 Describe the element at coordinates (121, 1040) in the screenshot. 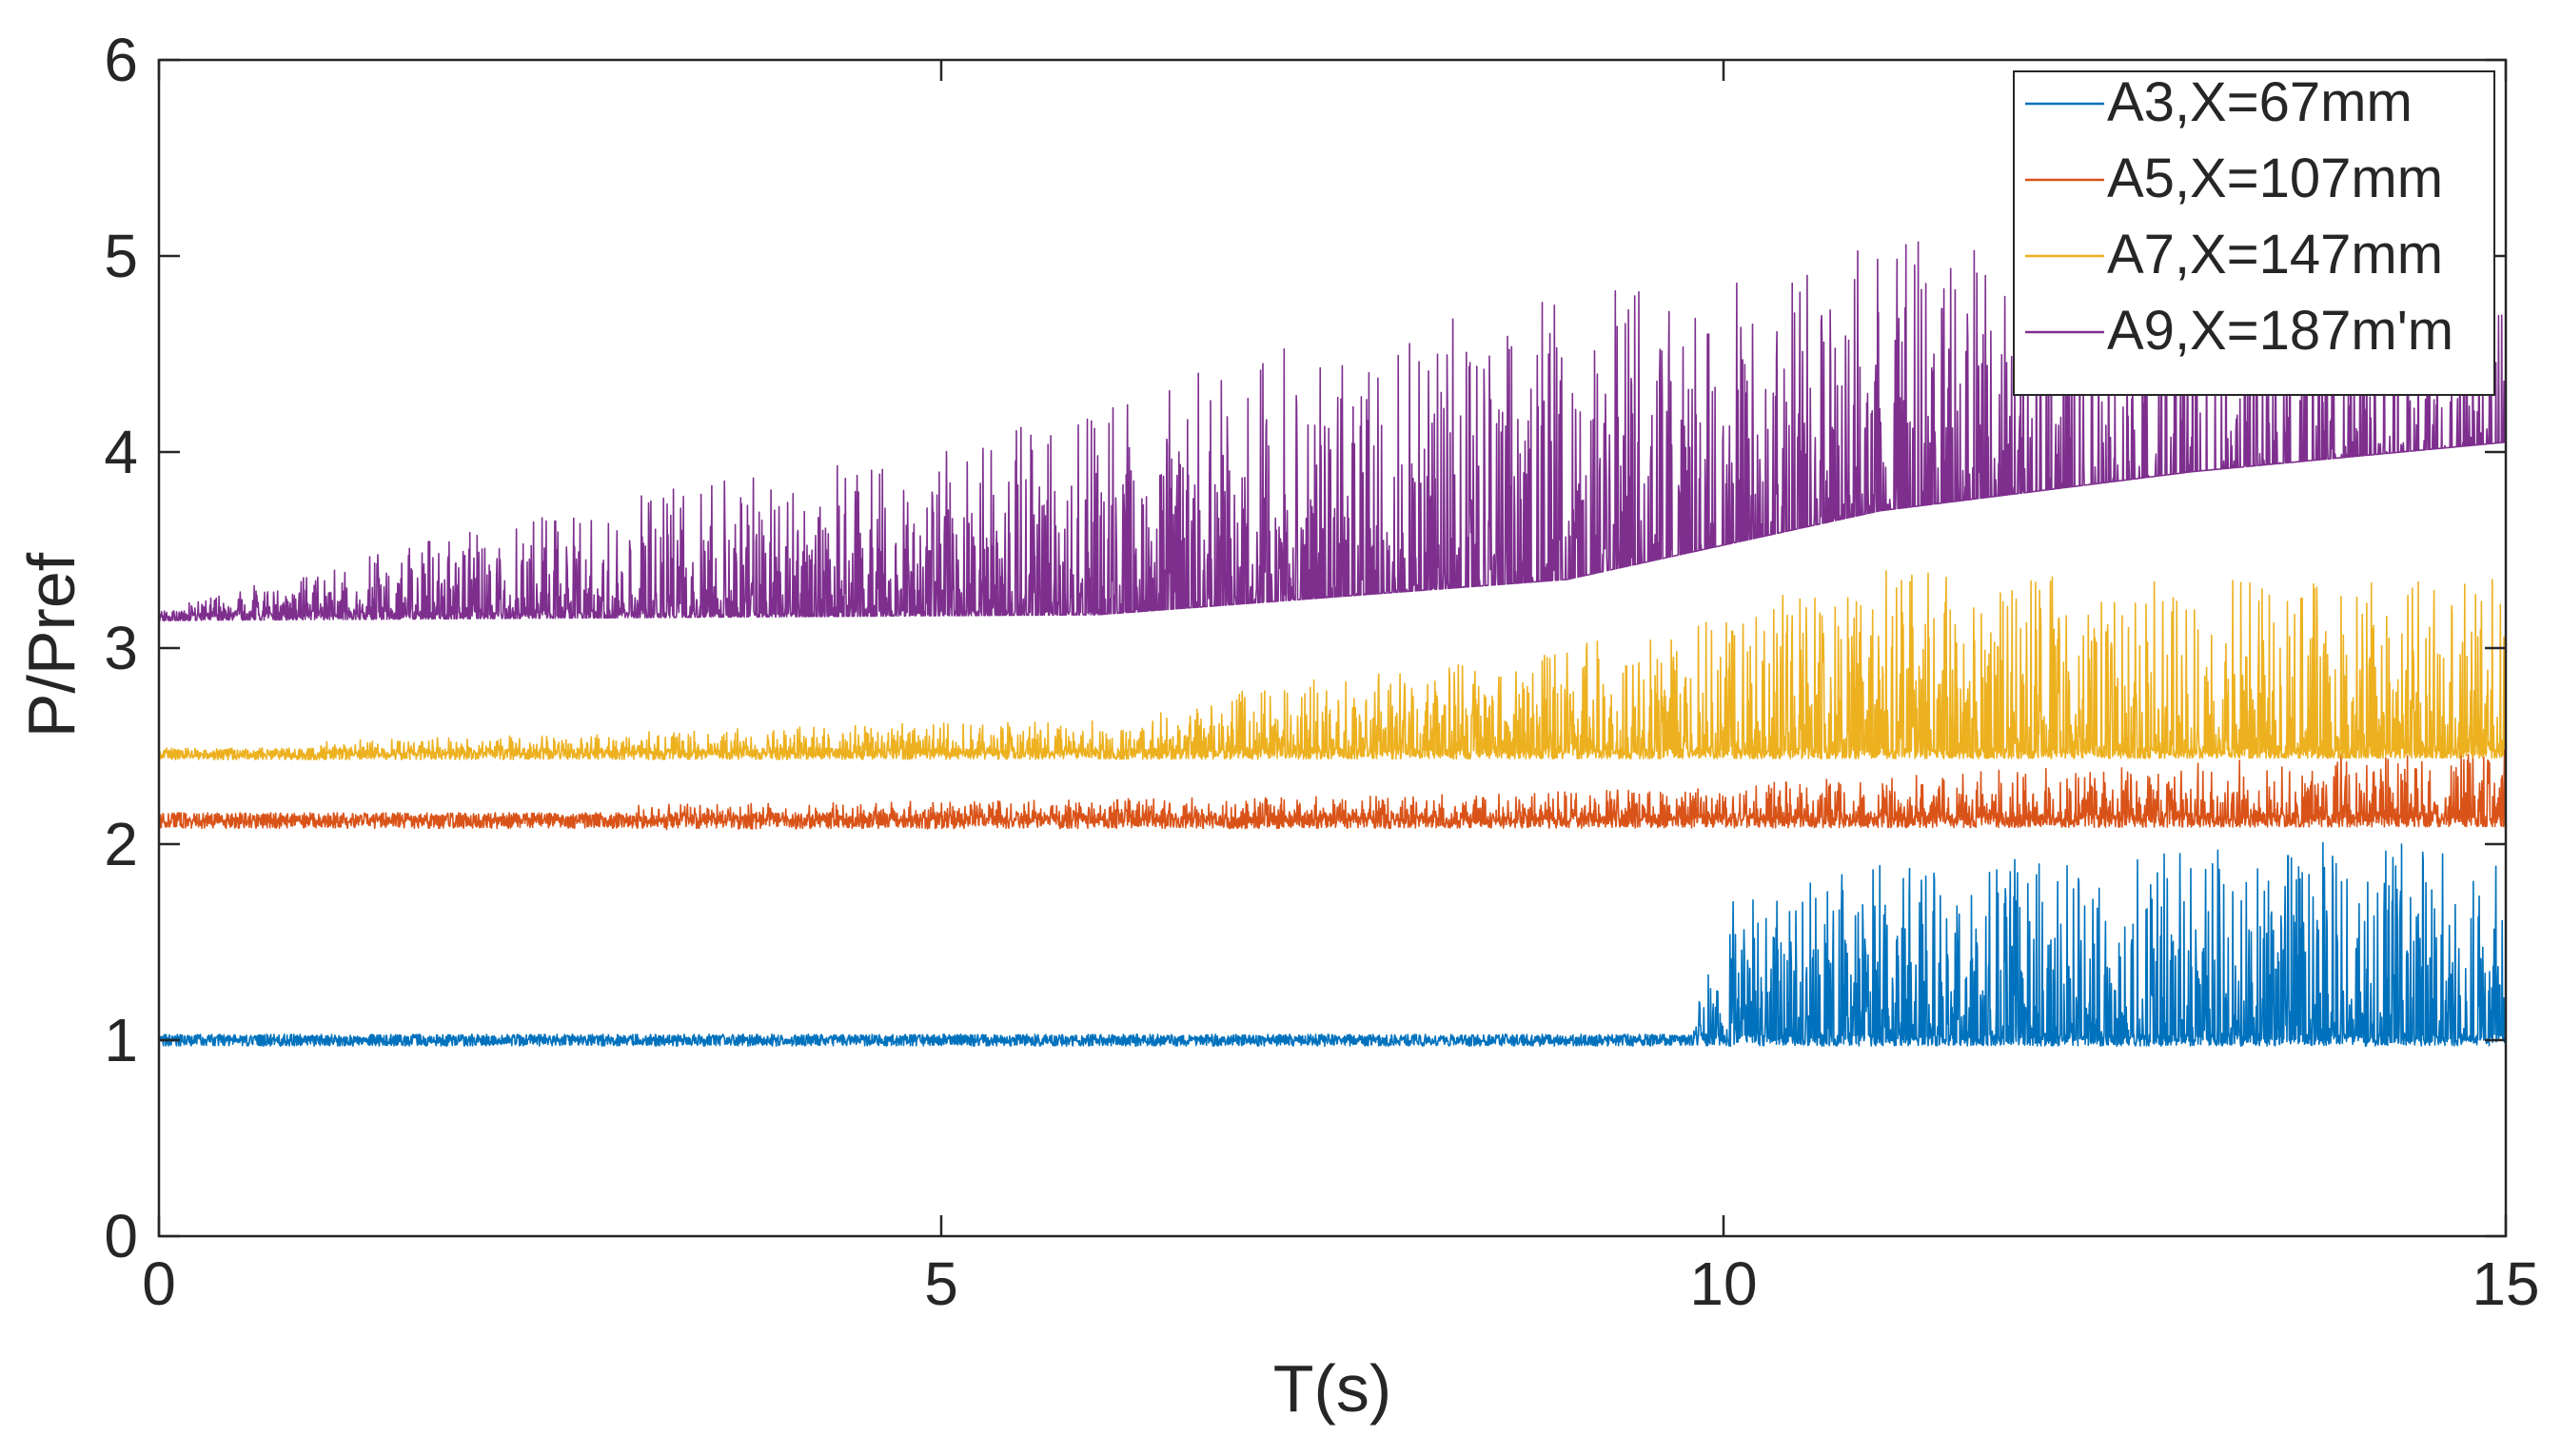

I see `y-tick-label: 1` at that location.